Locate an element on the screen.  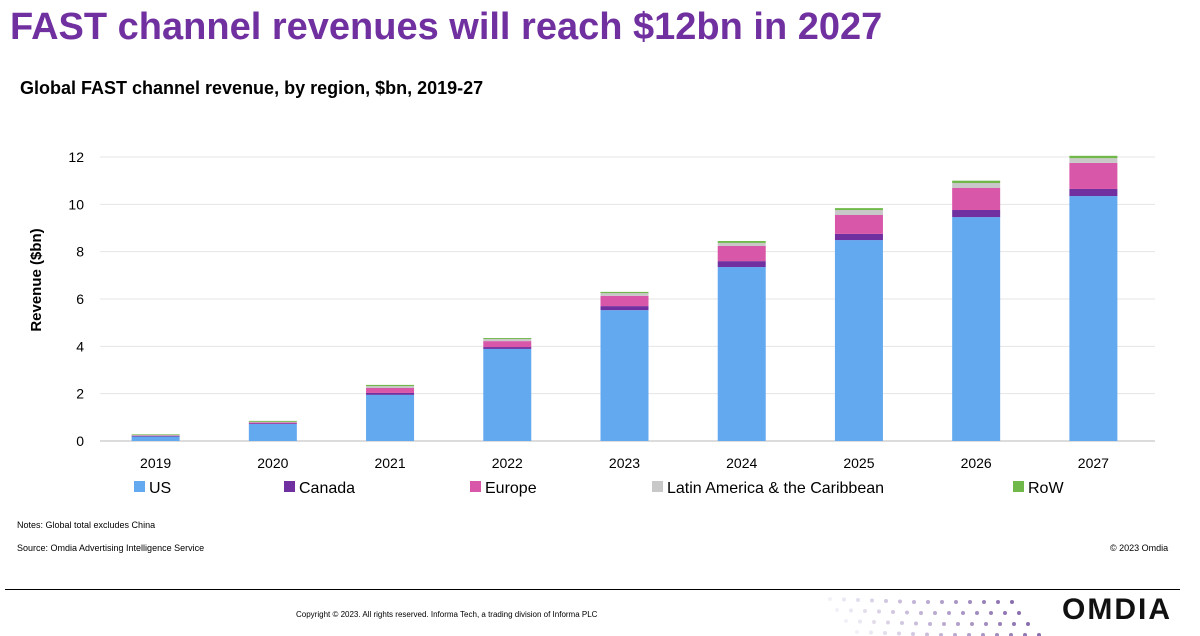
legend-label: Europe is located at coordinates (511, 488).